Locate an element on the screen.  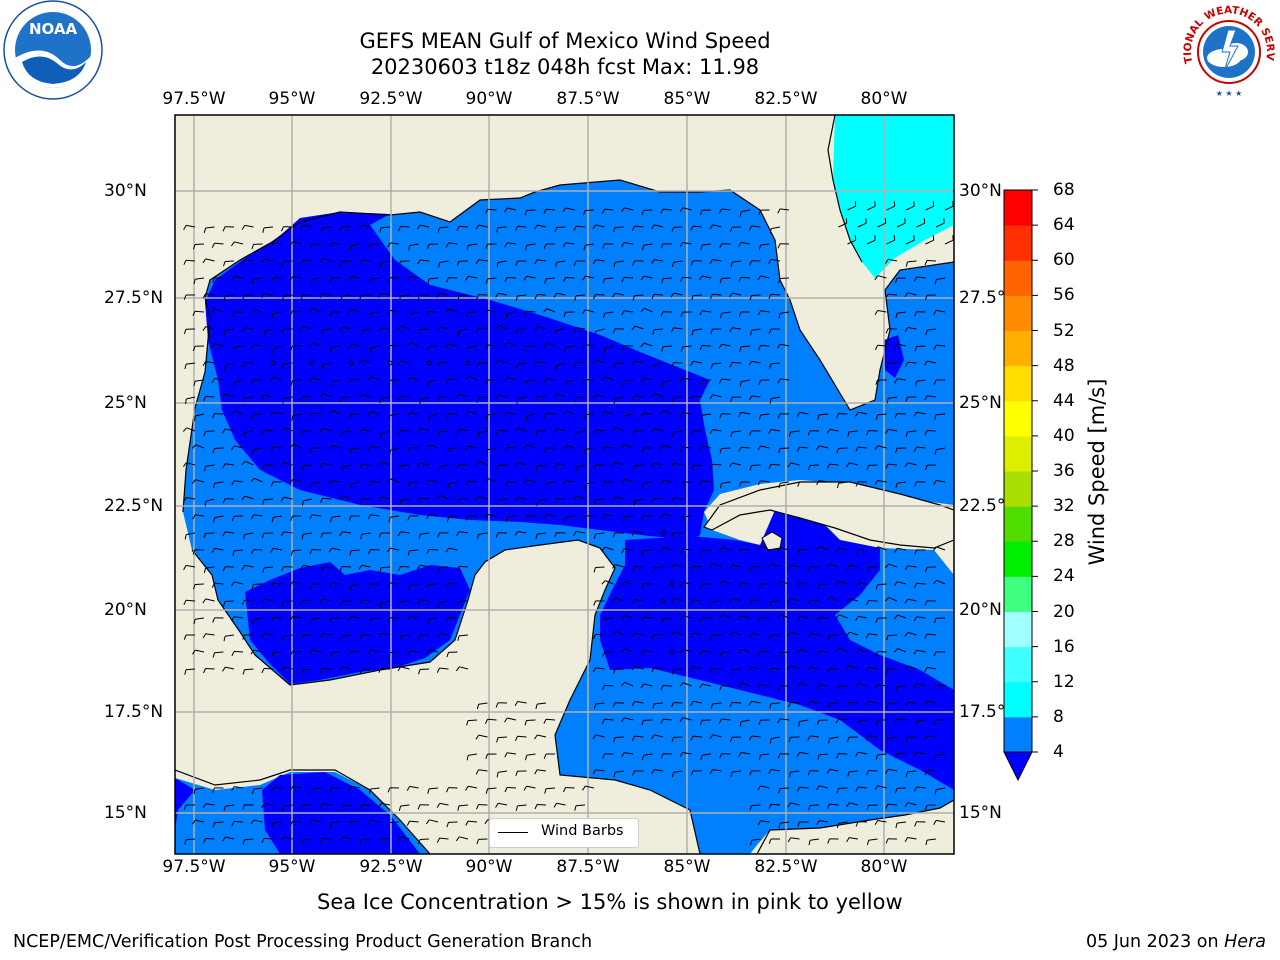
x-bottom-tick-label: 97.5°W is located at coordinates (194, 867).